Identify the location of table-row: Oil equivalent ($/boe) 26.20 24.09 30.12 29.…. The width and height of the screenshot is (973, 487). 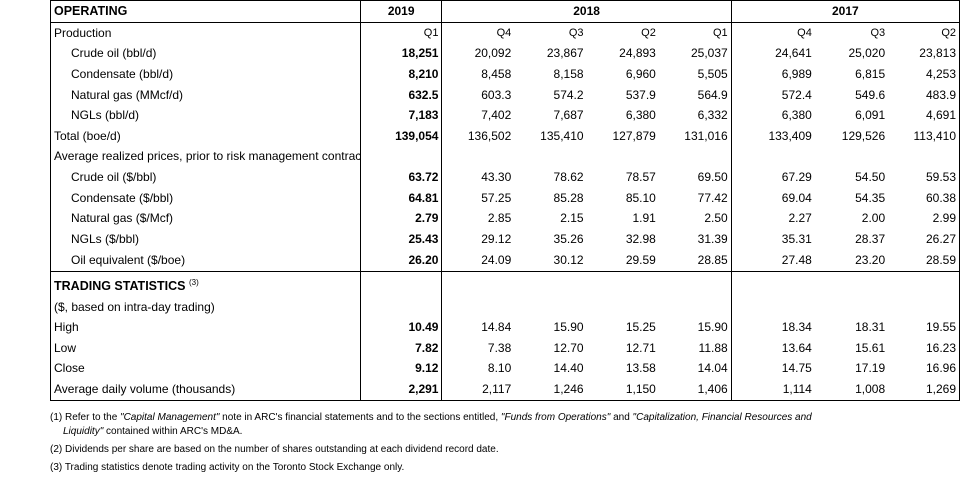
(505, 260).